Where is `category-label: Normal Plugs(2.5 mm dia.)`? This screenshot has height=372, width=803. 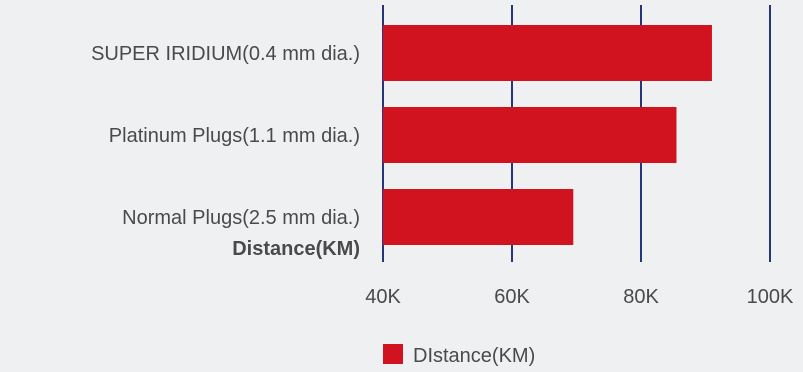 category-label: Normal Plugs(2.5 mm dia.) is located at coordinates (241, 218).